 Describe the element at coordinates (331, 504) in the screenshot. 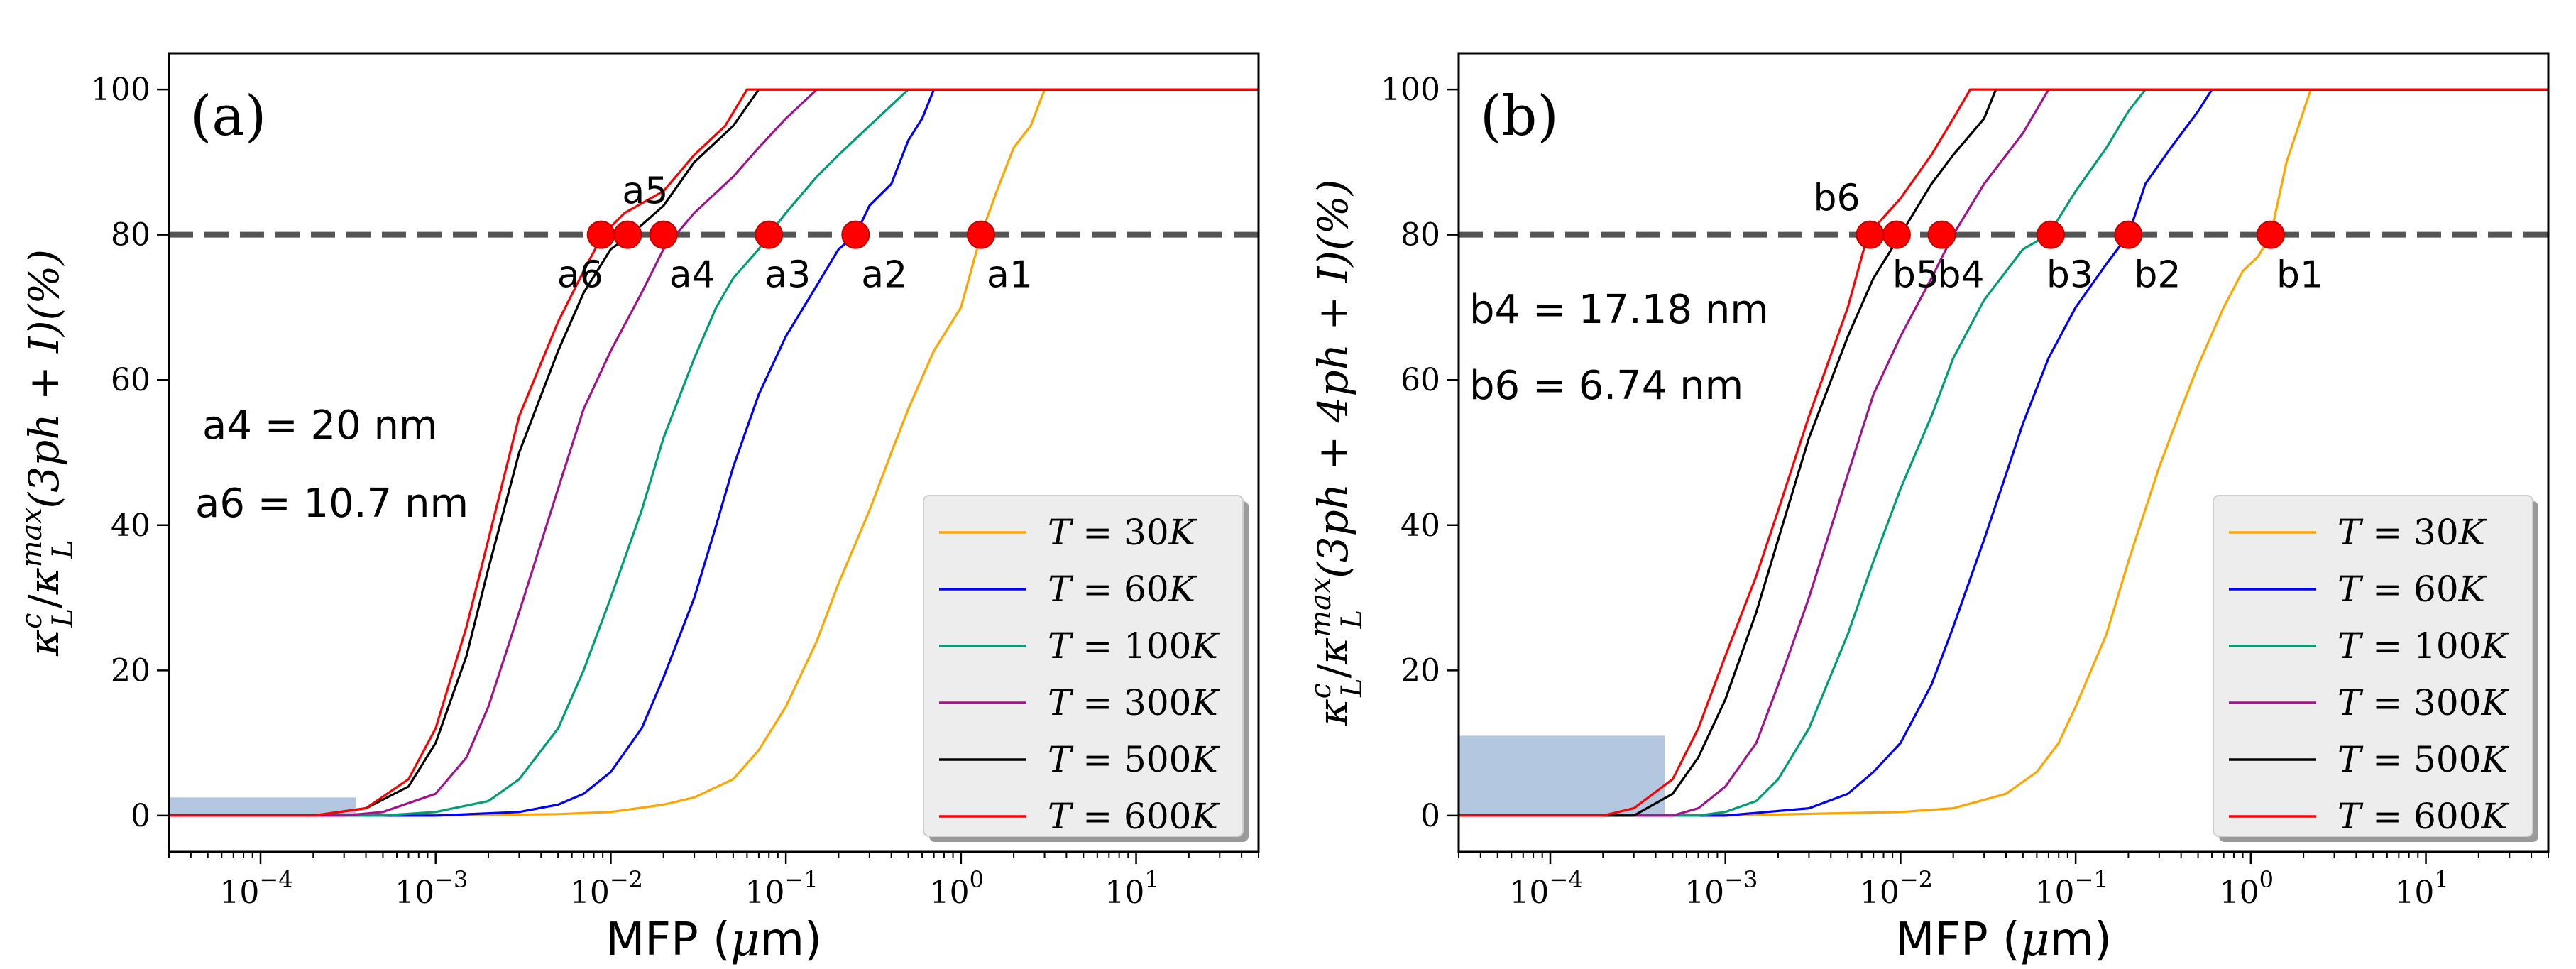

I see `annotation: a6 = 10.7 nm` at that location.